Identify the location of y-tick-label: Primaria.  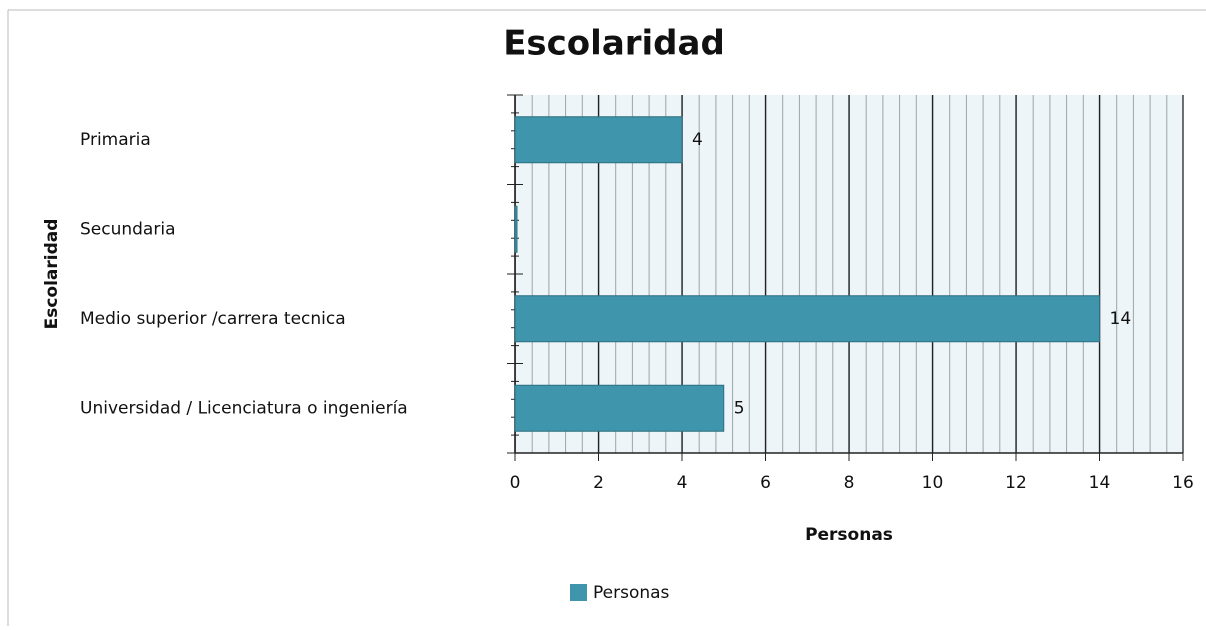
(115, 140).